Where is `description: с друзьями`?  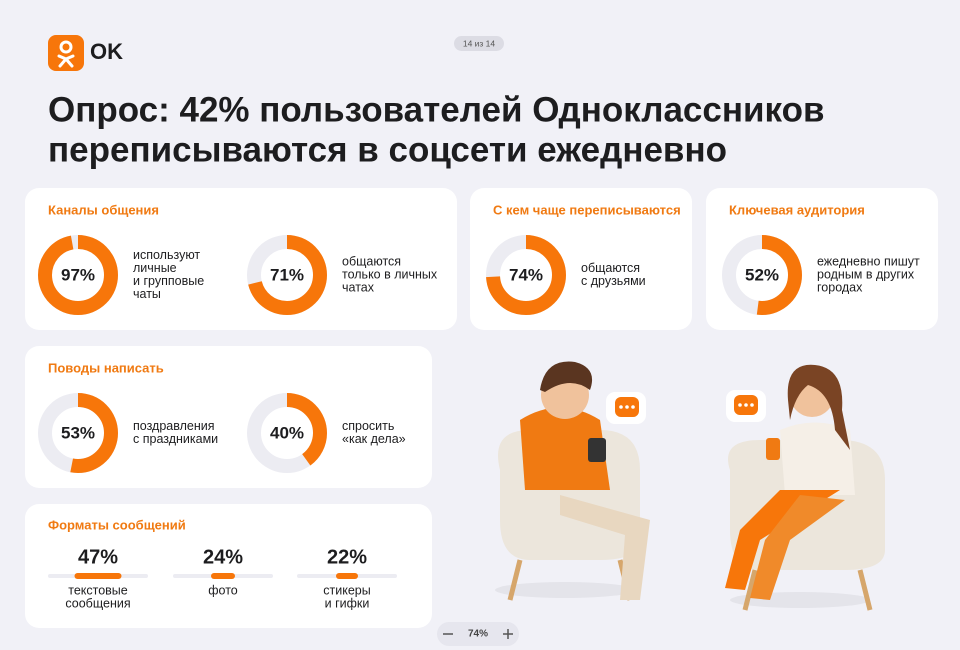 description: с друзьями is located at coordinates (613, 281).